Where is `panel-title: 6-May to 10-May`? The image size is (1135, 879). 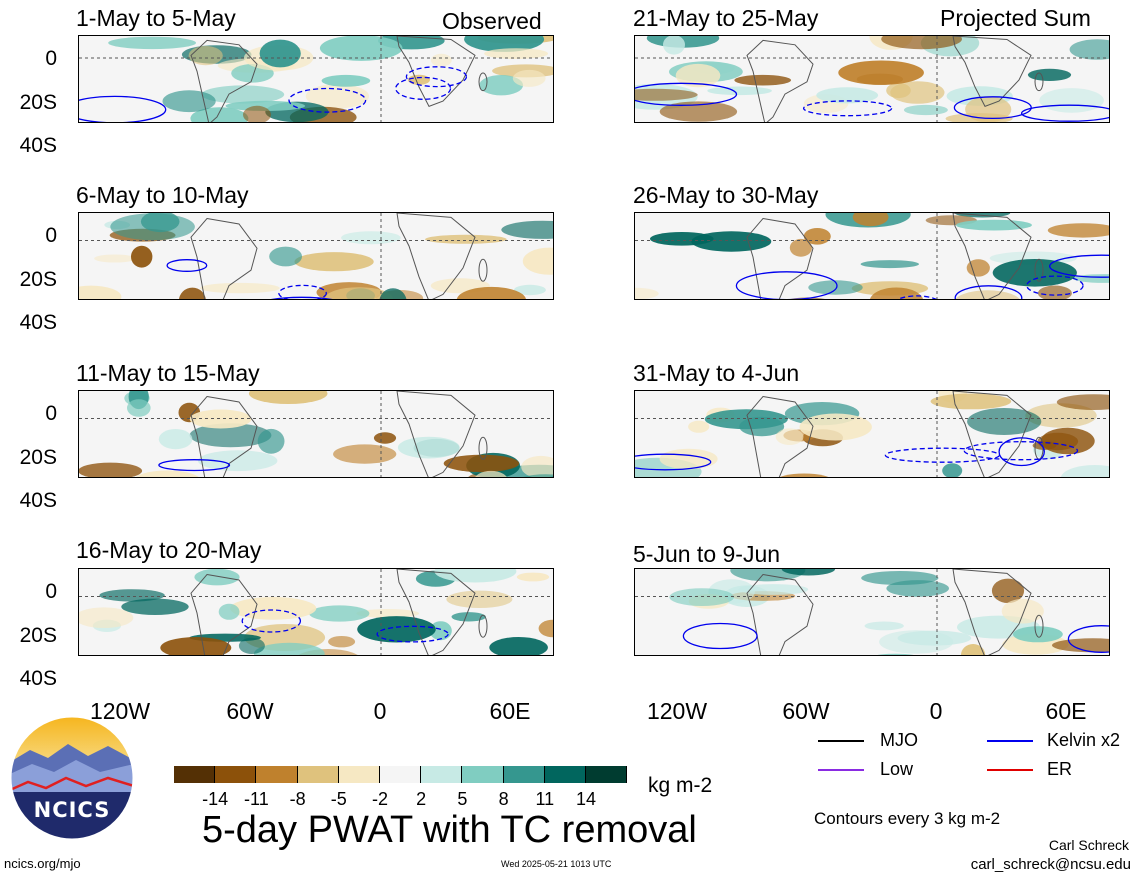
panel-title: 6-May to 10-May is located at coordinates (162, 195).